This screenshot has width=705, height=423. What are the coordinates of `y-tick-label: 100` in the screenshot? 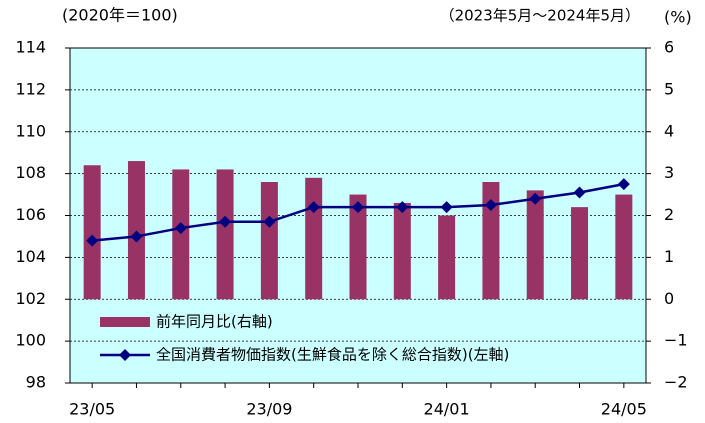 It's located at (30, 340).